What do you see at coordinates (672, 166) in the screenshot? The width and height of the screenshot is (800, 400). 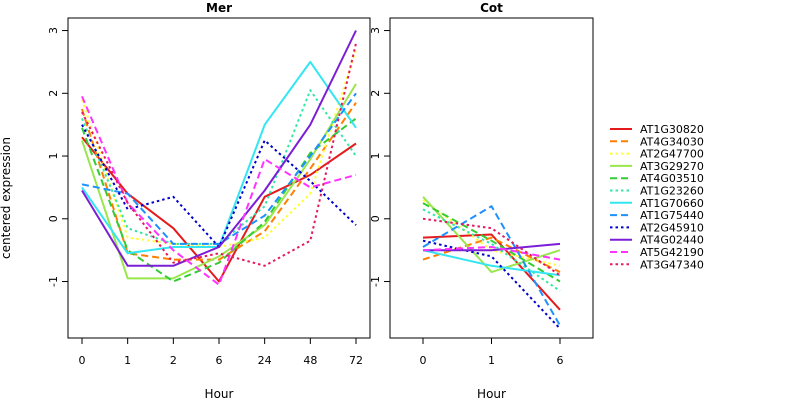 I see `legend-label: AT3G29270` at bounding box center [672, 166].